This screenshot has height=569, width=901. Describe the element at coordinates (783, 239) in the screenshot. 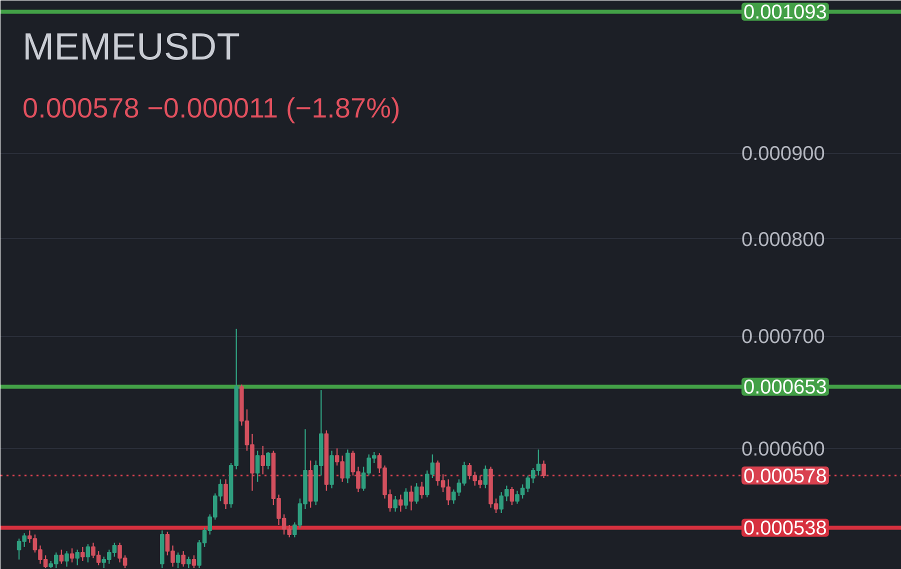

I see `y-tick-label: 0.000800` at that location.